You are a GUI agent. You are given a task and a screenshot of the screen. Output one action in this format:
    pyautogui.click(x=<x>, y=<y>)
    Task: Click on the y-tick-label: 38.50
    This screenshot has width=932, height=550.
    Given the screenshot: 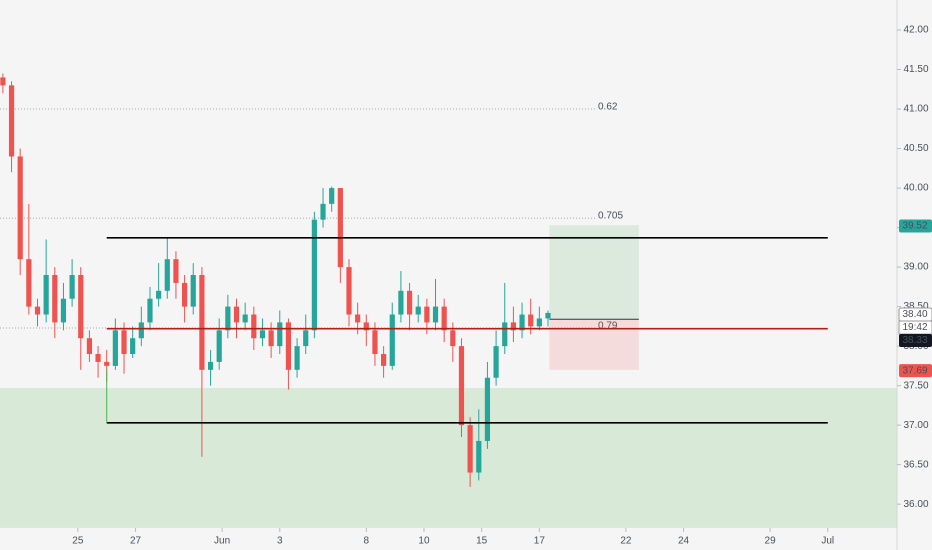 What is the action you would take?
    pyautogui.click(x=915, y=306)
    